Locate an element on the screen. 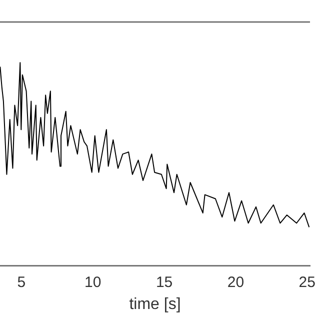  x-axis-title: time [s] is located at coordinates (155, 304).